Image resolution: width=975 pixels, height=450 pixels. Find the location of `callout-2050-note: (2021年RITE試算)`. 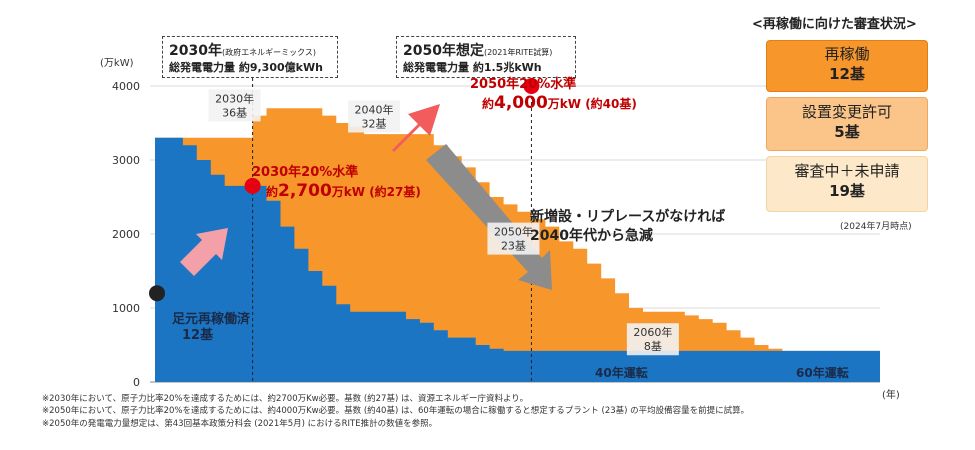

callout-2050-note: (2021年RITE試算) is located at coordinates (518, 52).